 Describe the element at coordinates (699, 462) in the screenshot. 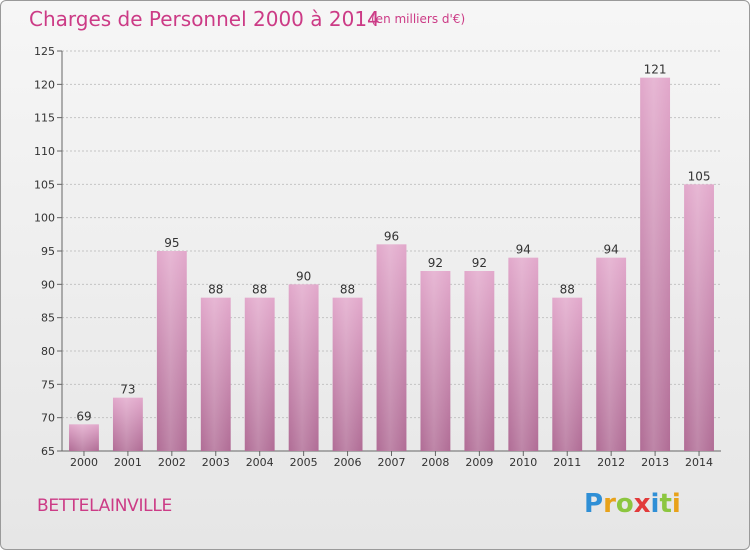

I see `x-tick-label: 2014` at that location.